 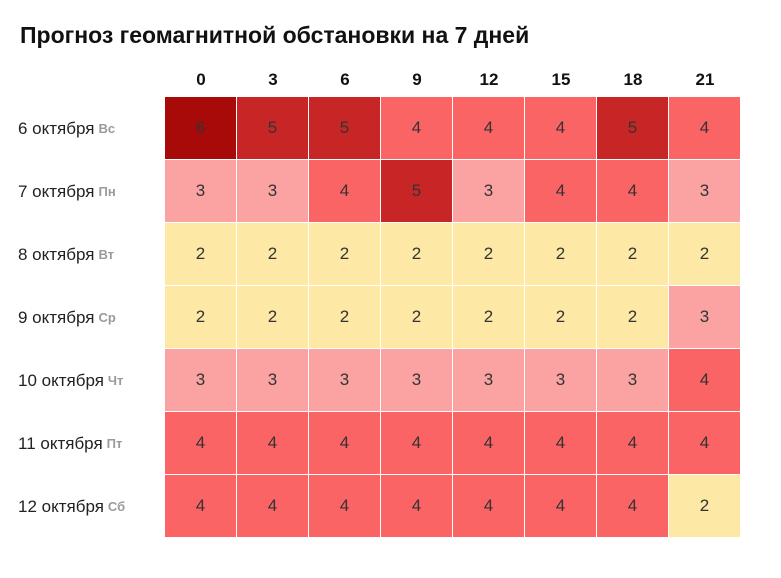 What do you see at coordinates (56, 191) in the screenshot?
I see `row-date: 7 октября` at bounding box center [56, 191].